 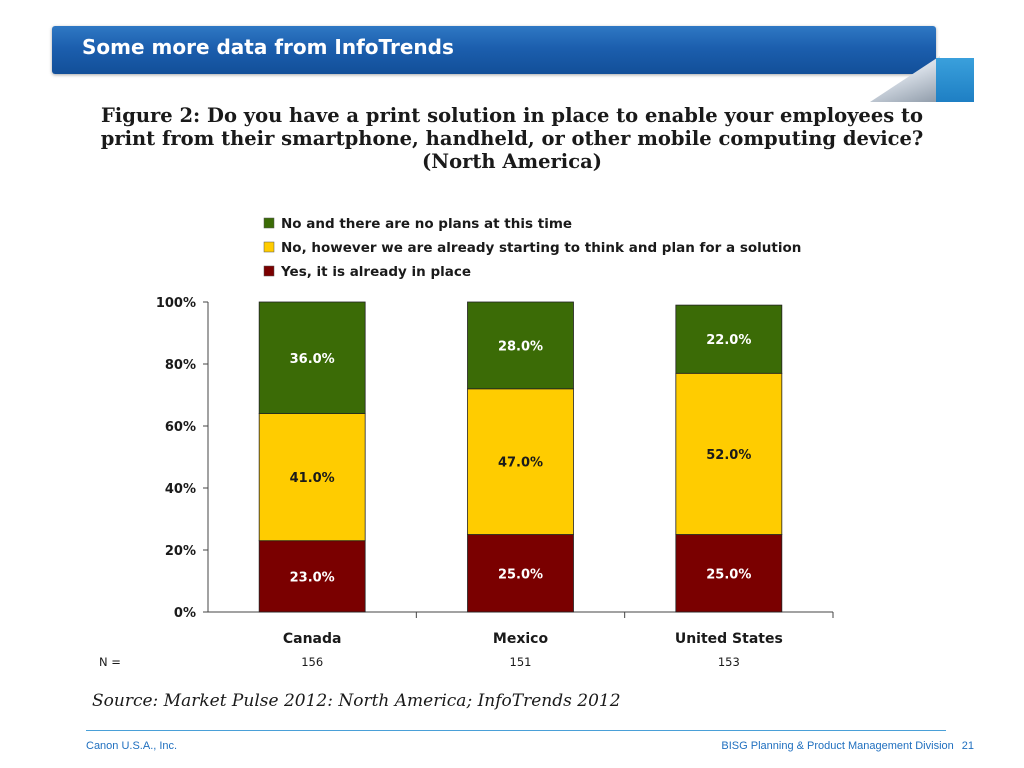 What do you see at coordinates (729, 662) in the screenshot?
I see `n-value: 153` at bounding box center [729, 662].